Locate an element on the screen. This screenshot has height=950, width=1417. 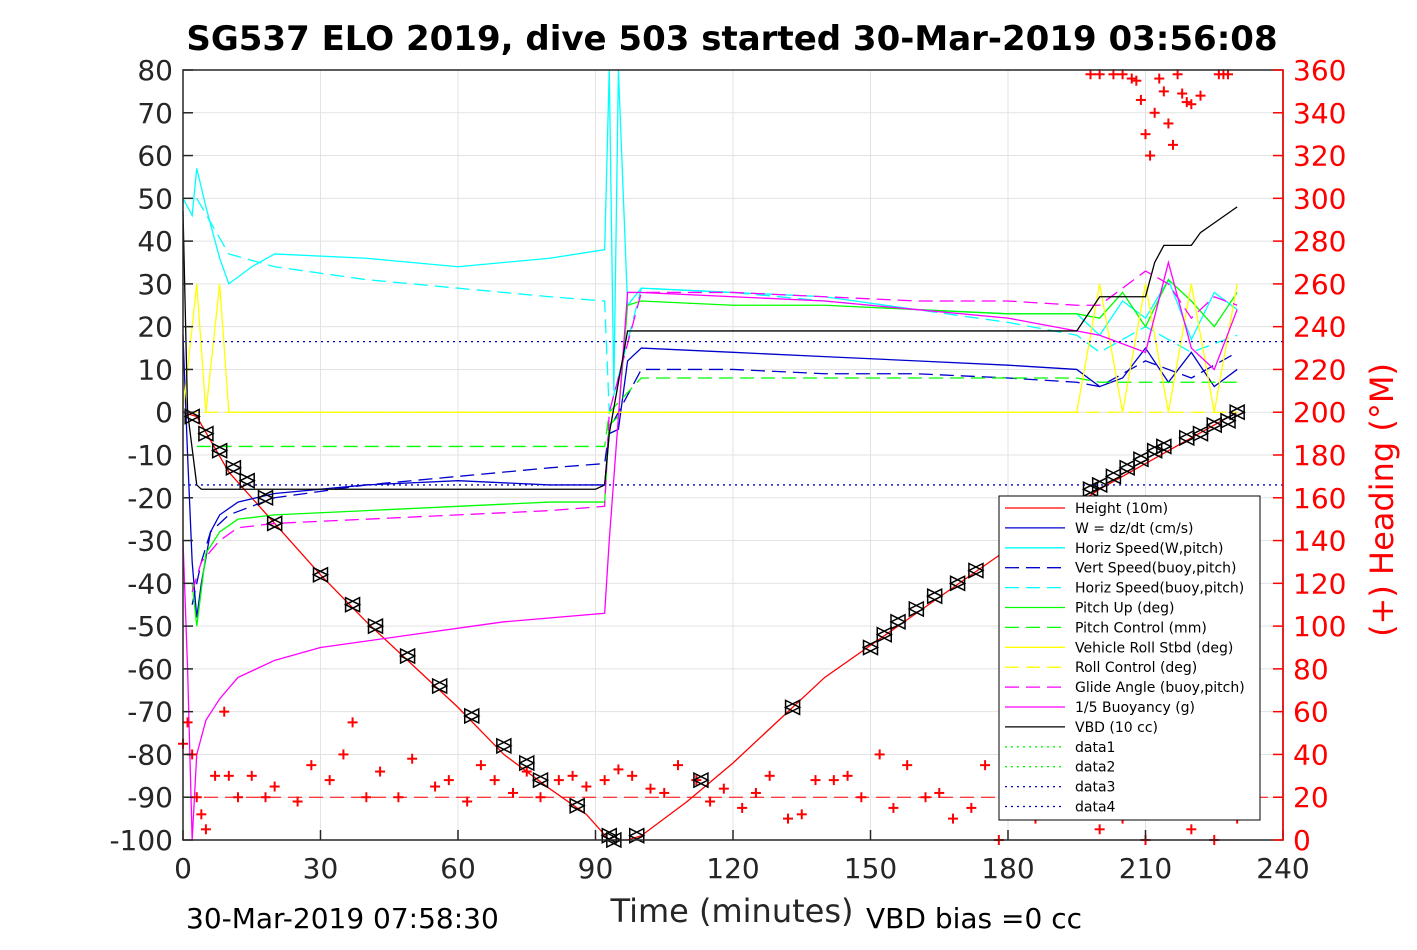
legend-label: Pitch Control (mm) is located at coordinates (1141, 628).